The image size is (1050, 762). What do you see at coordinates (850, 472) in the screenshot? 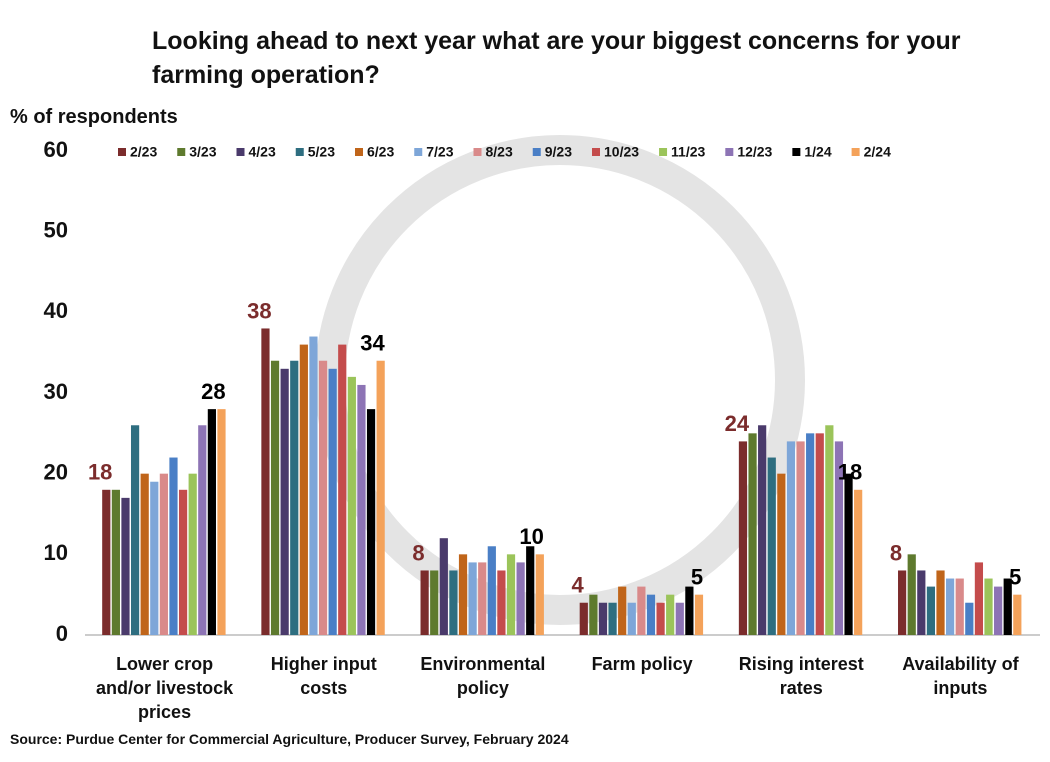
I see `data-label: 18` at bounding box center [850, 472].